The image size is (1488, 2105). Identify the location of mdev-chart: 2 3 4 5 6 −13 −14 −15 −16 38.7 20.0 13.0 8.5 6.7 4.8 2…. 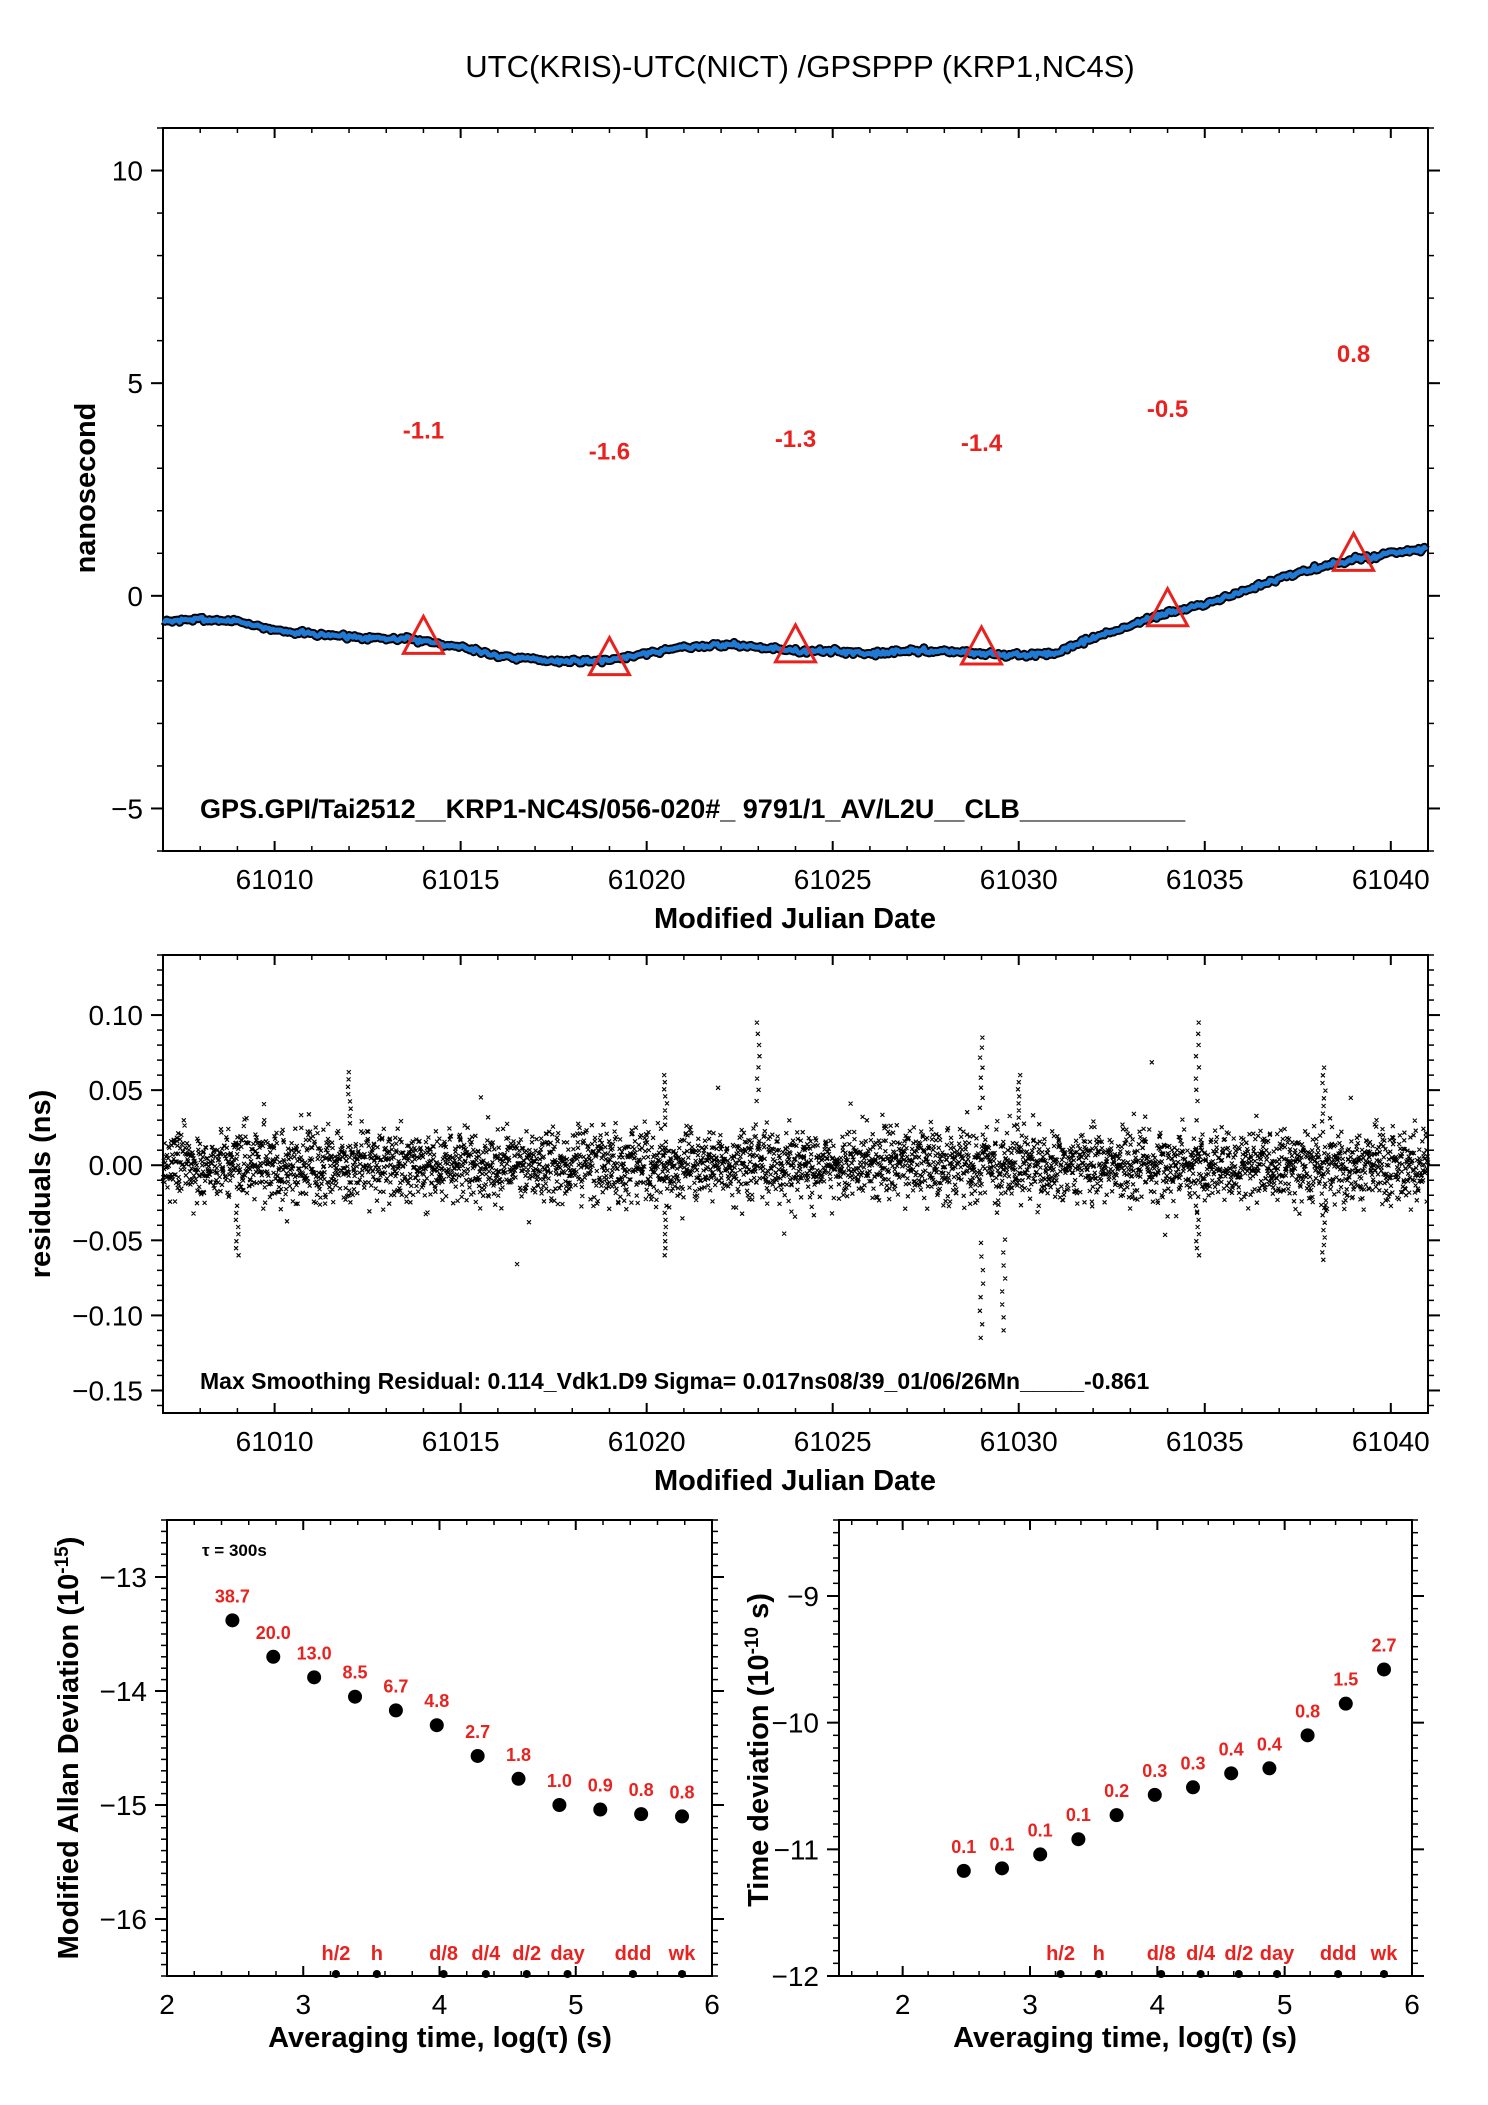
(388, 1786).